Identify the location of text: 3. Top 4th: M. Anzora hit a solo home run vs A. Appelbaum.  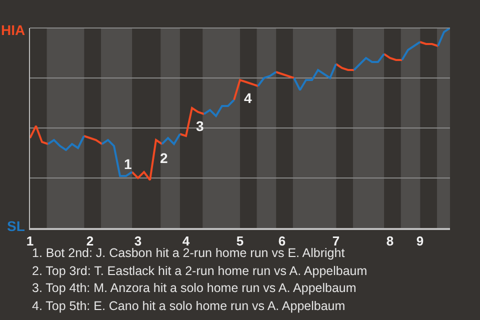
(194, 288).